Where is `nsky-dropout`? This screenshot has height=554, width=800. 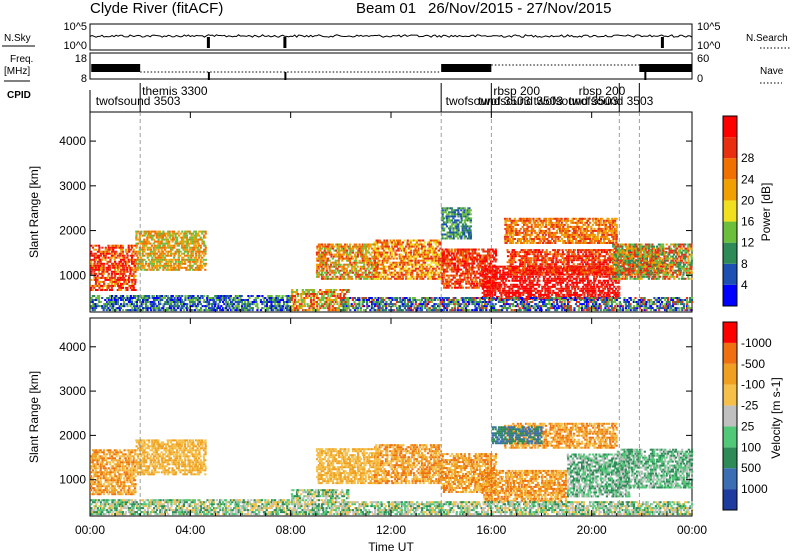
nsky-dropout is located at coordinates (208, 42).